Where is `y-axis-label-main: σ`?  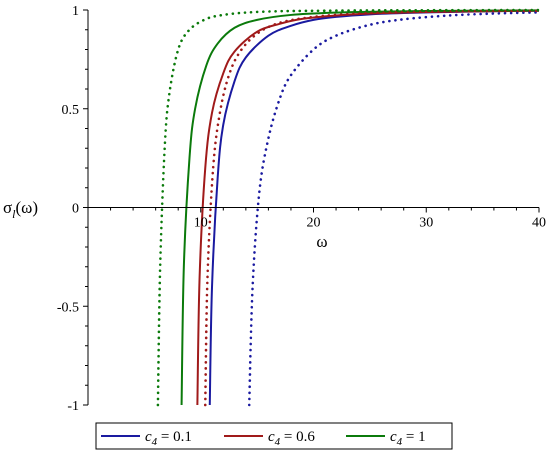
y-axis-label-main: σ is located at coordinates (7, 207).